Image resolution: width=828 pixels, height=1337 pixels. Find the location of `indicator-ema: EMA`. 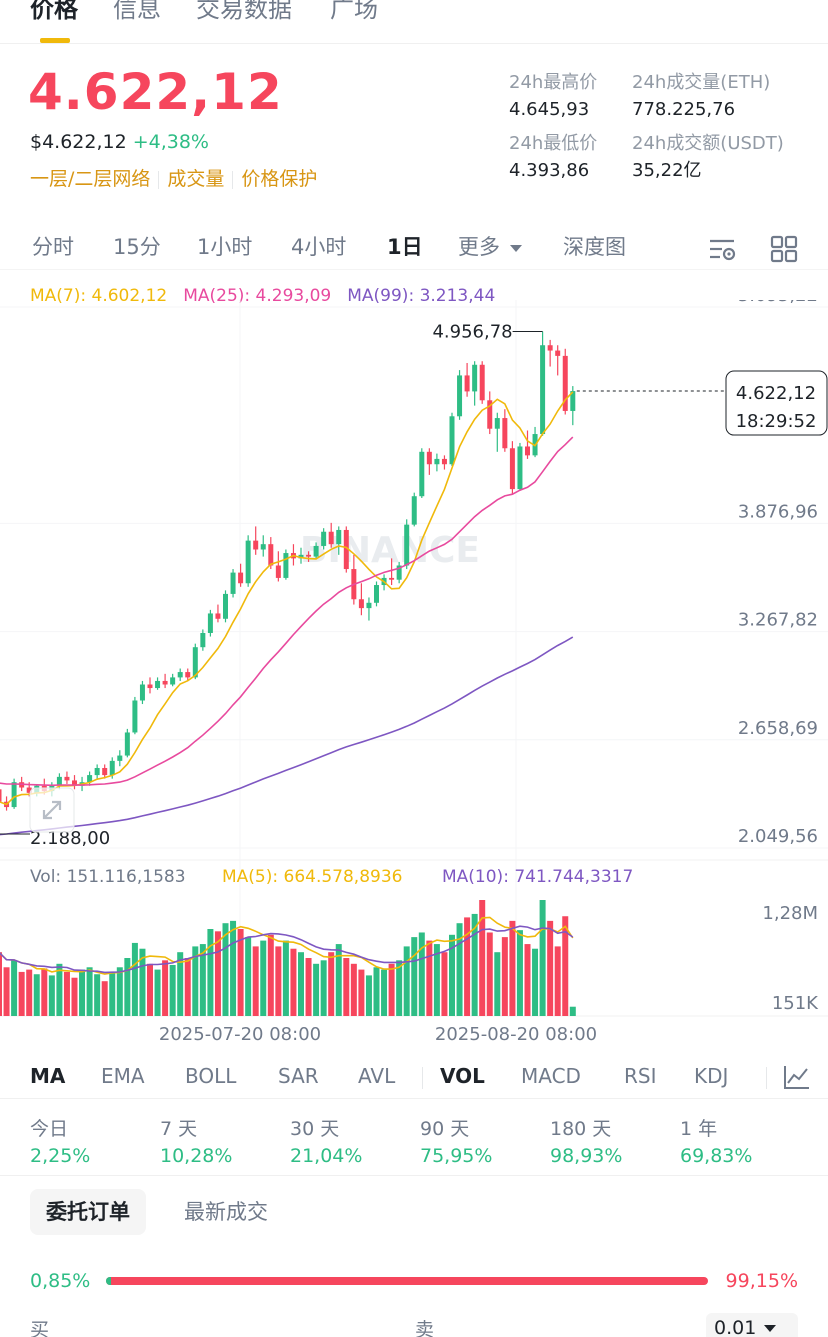

indicator-ema: EMA is located at coordinates (123, 1076).